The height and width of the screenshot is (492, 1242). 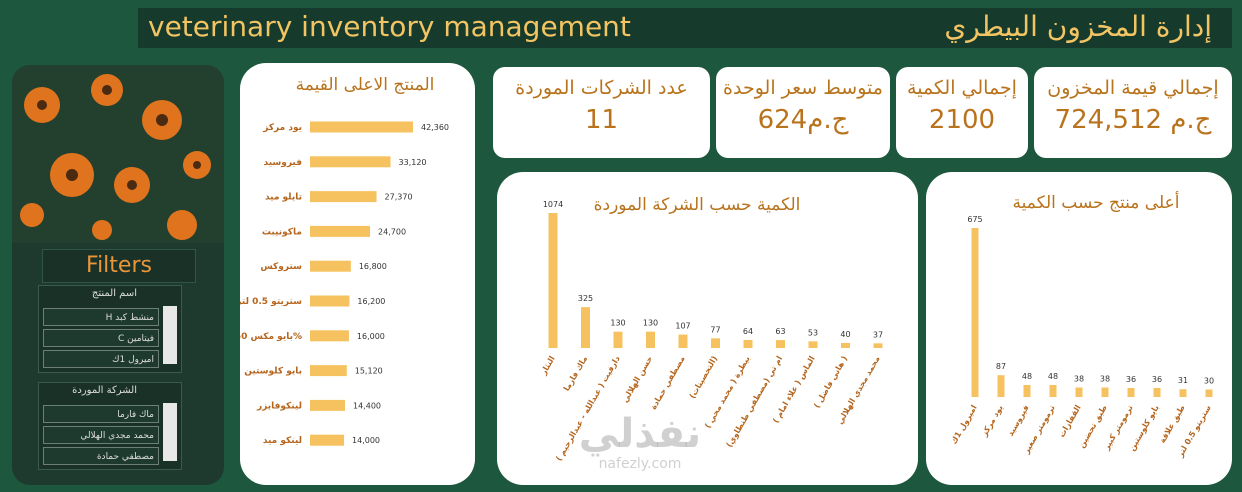 What do you see at coordinates (279, 406) in the screenshot?
I see `category-label: لينكوفايزر` at bounding box center [279, 406].